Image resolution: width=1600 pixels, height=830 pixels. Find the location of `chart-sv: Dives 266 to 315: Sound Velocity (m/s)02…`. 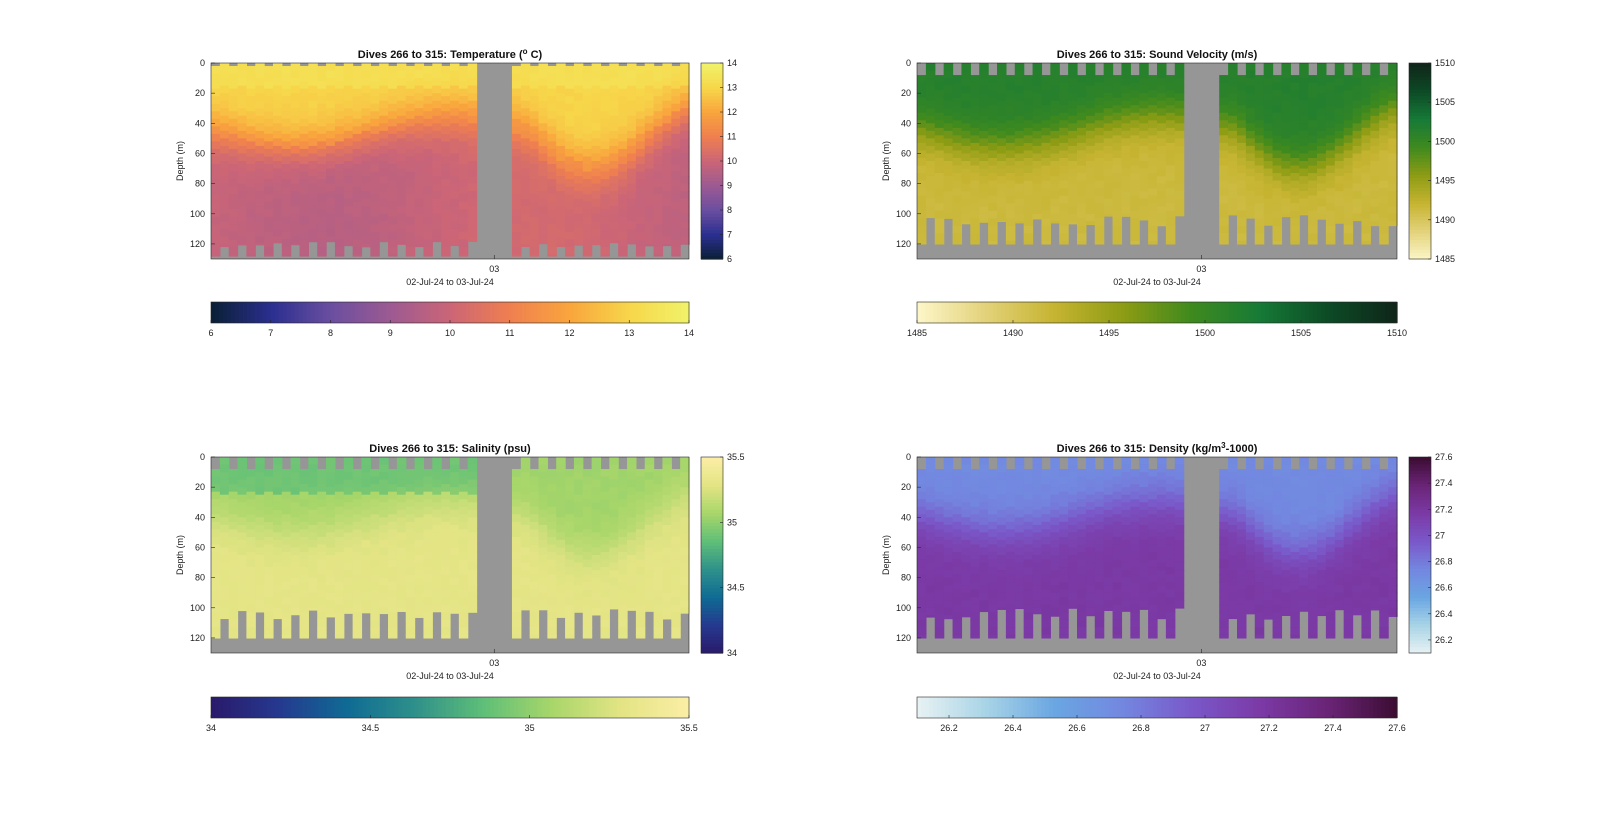

chart-sv: Dives 266 to 315: Sound Velocity (m/s)02… is located at coordinates (1168, 193).